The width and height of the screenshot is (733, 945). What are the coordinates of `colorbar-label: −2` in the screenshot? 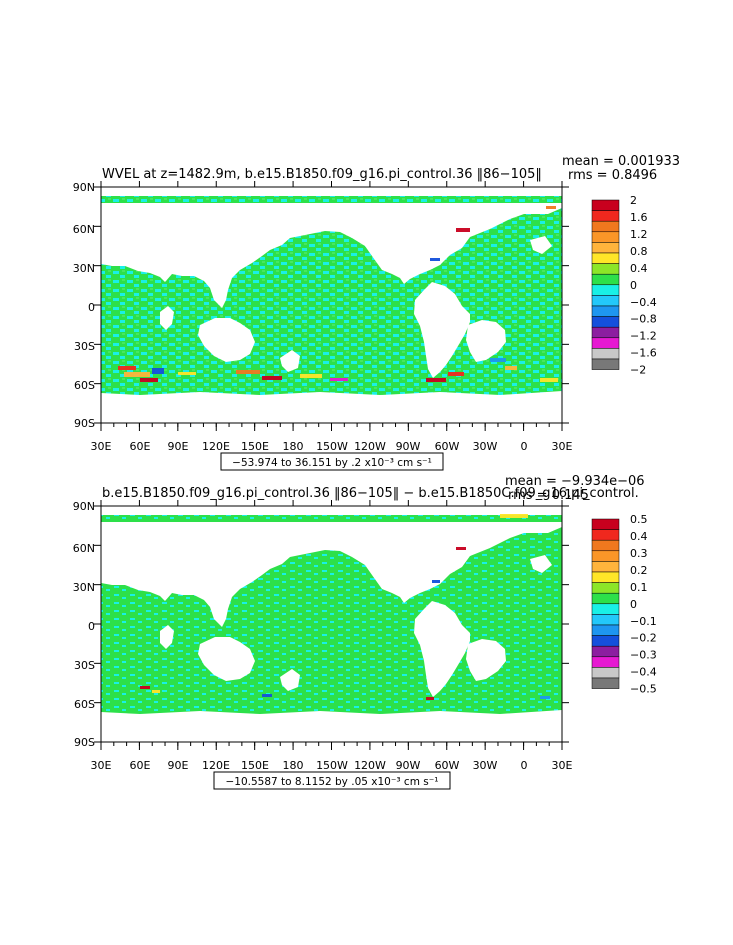 It's located at (638, 370).